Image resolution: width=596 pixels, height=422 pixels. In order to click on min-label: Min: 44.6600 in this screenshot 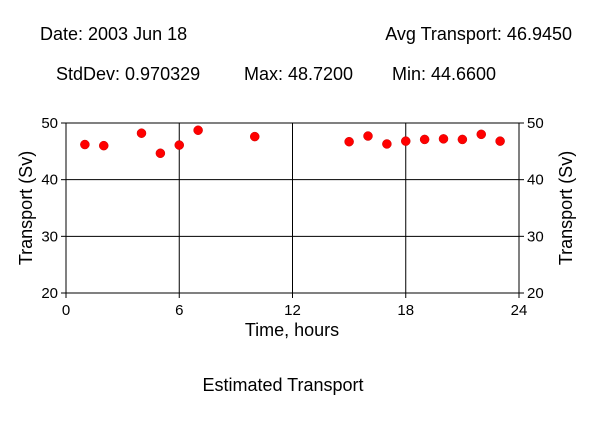, I will do `click(444, 74)`.